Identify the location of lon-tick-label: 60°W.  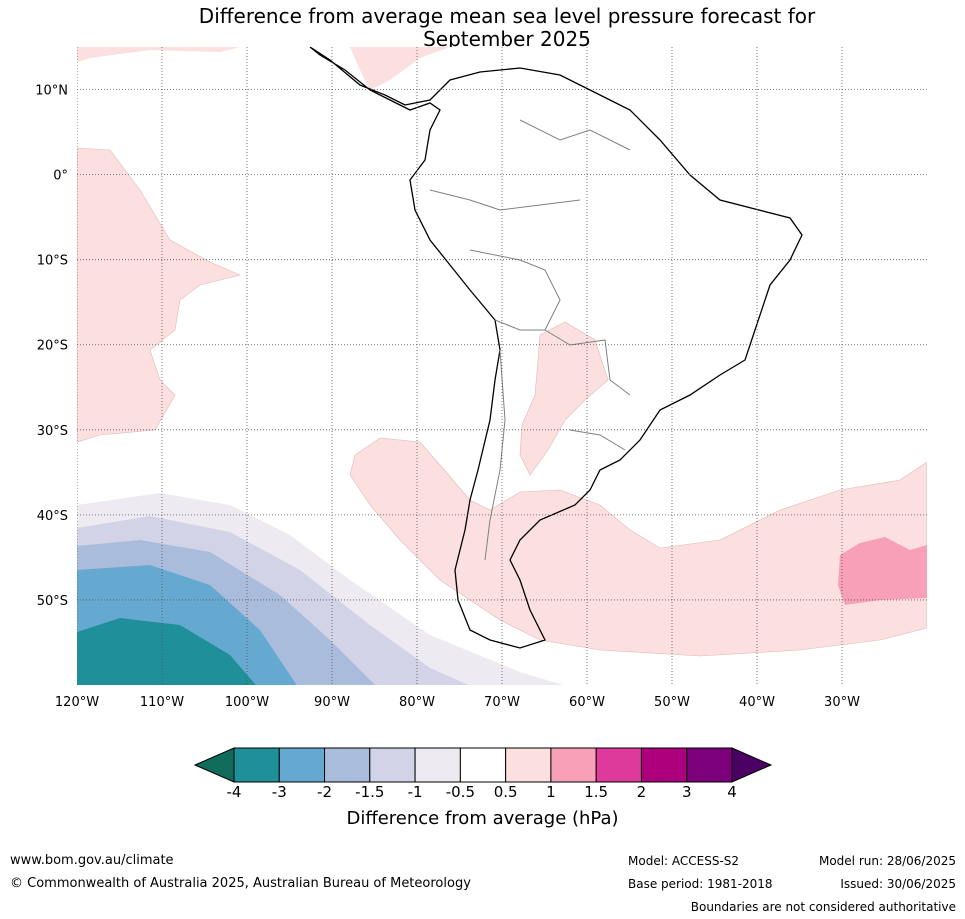
(587, 702).